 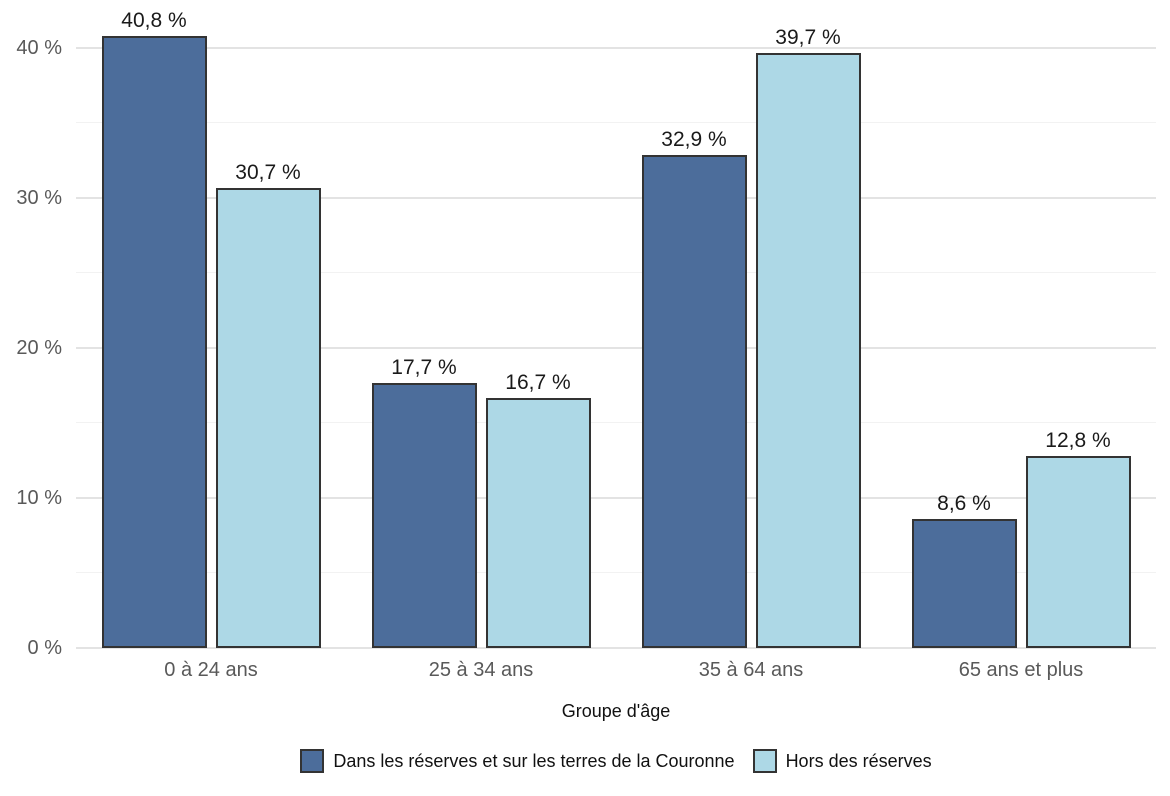 What do you see at coordinates (808, 37) in the screenshot?
I see `bar-value-label: 39,7 %` at bounding box center [808, 37].